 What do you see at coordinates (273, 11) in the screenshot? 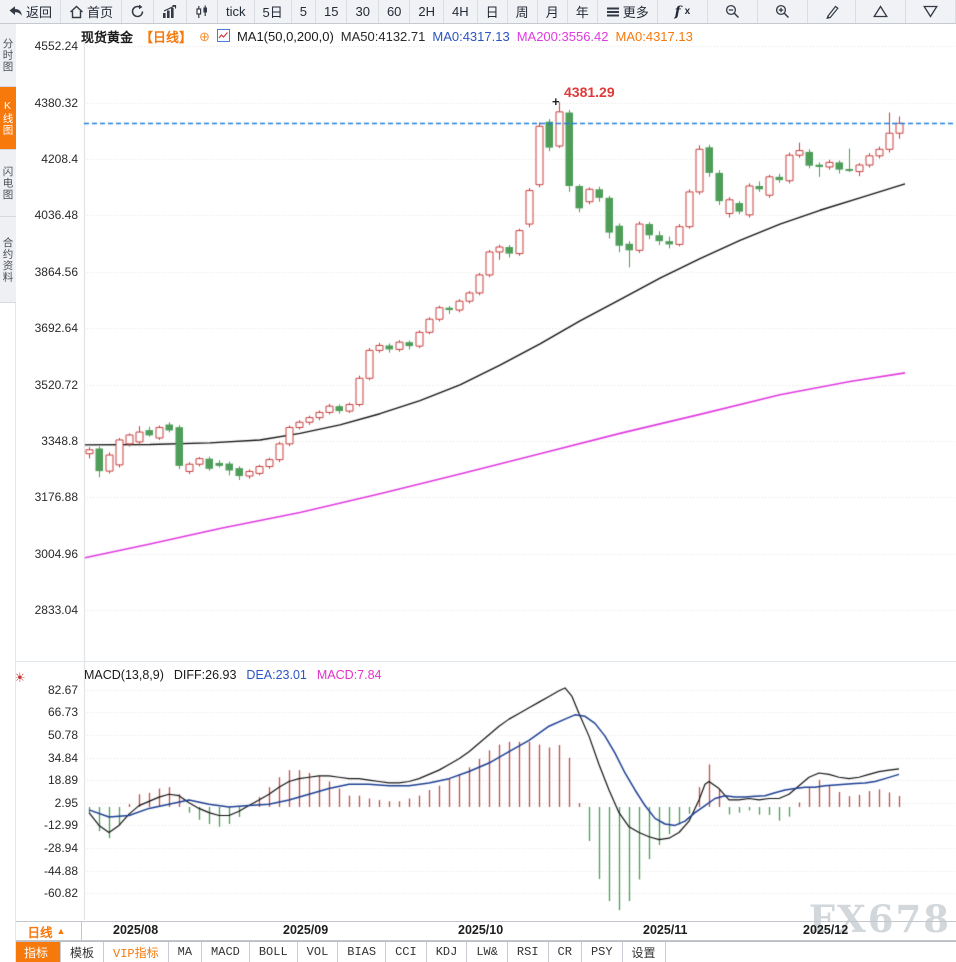
I see `period-5d-button: 5日` at bounding box center [273, 11].